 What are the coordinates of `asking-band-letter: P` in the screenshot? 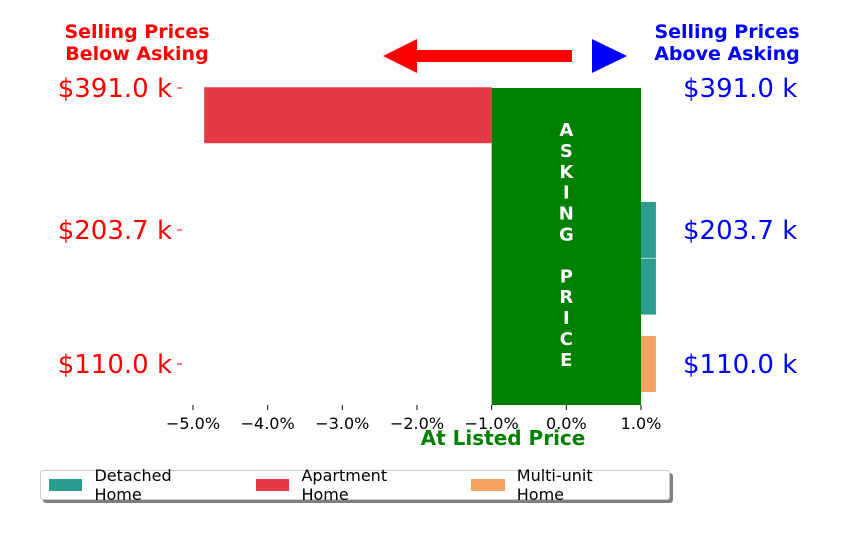 It's located at (566, 276).